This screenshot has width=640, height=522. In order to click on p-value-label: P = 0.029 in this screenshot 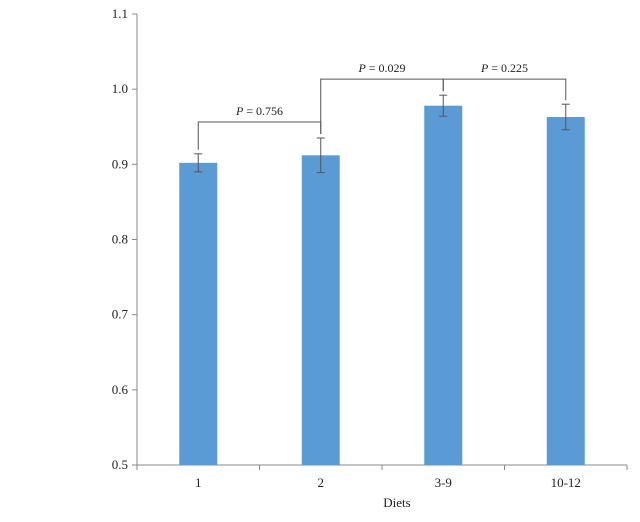, I will do `click(381, 68)`.